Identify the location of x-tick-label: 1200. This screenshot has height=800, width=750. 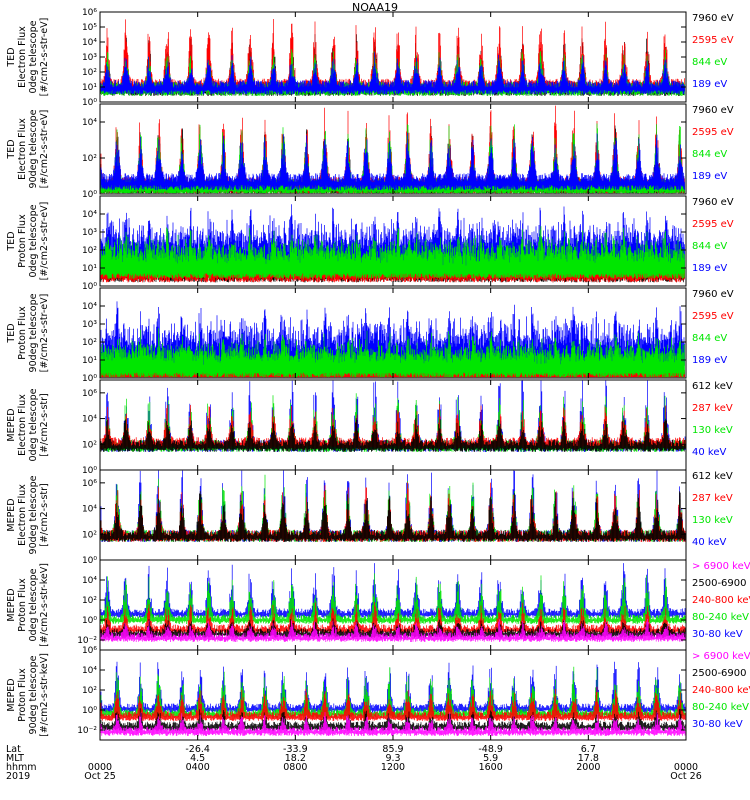
(393, 767).